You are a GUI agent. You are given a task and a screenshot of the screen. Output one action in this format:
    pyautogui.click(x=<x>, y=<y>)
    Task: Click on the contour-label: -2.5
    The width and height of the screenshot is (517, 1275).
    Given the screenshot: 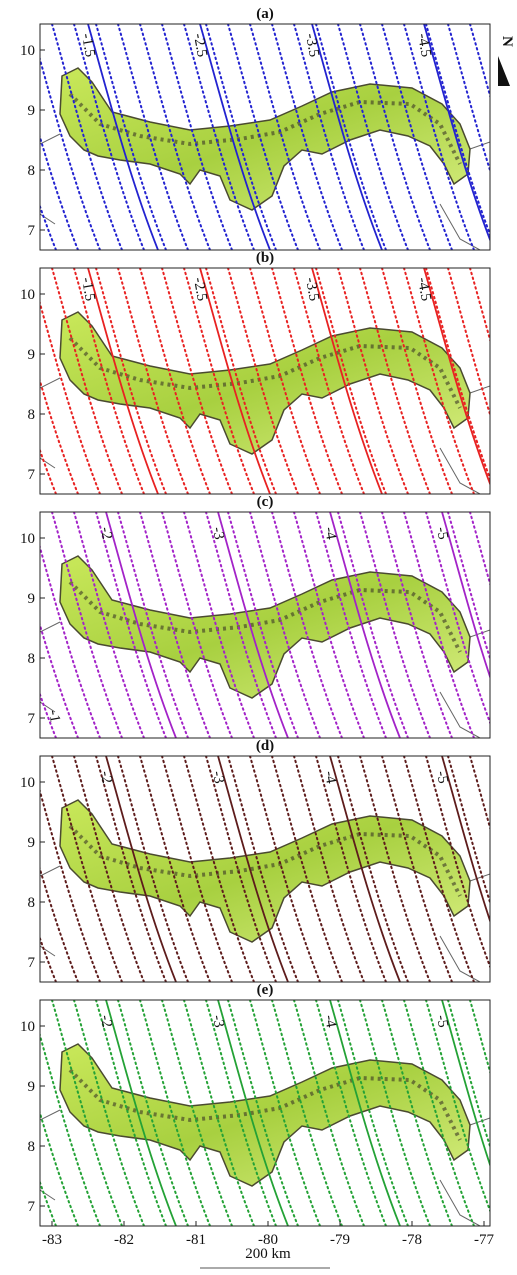 What is the action you would take?
    pyautogui.click(x=200, y=289)
    